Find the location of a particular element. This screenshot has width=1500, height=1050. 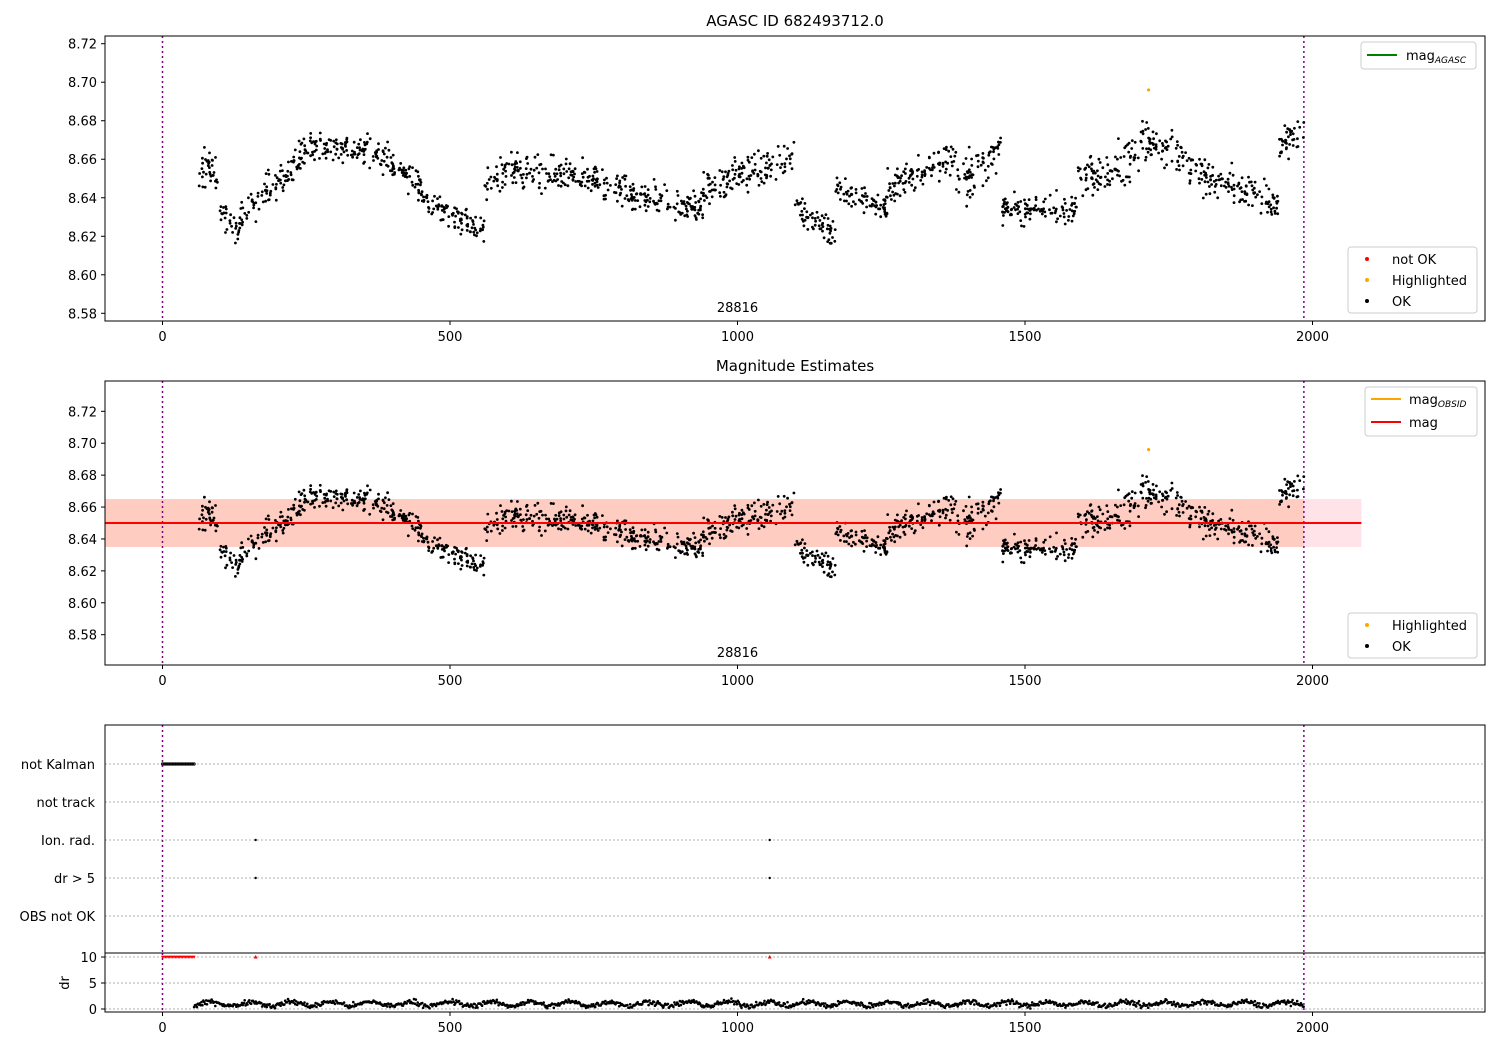

flag-point-not-kalman is located at coordinates (190, 764).